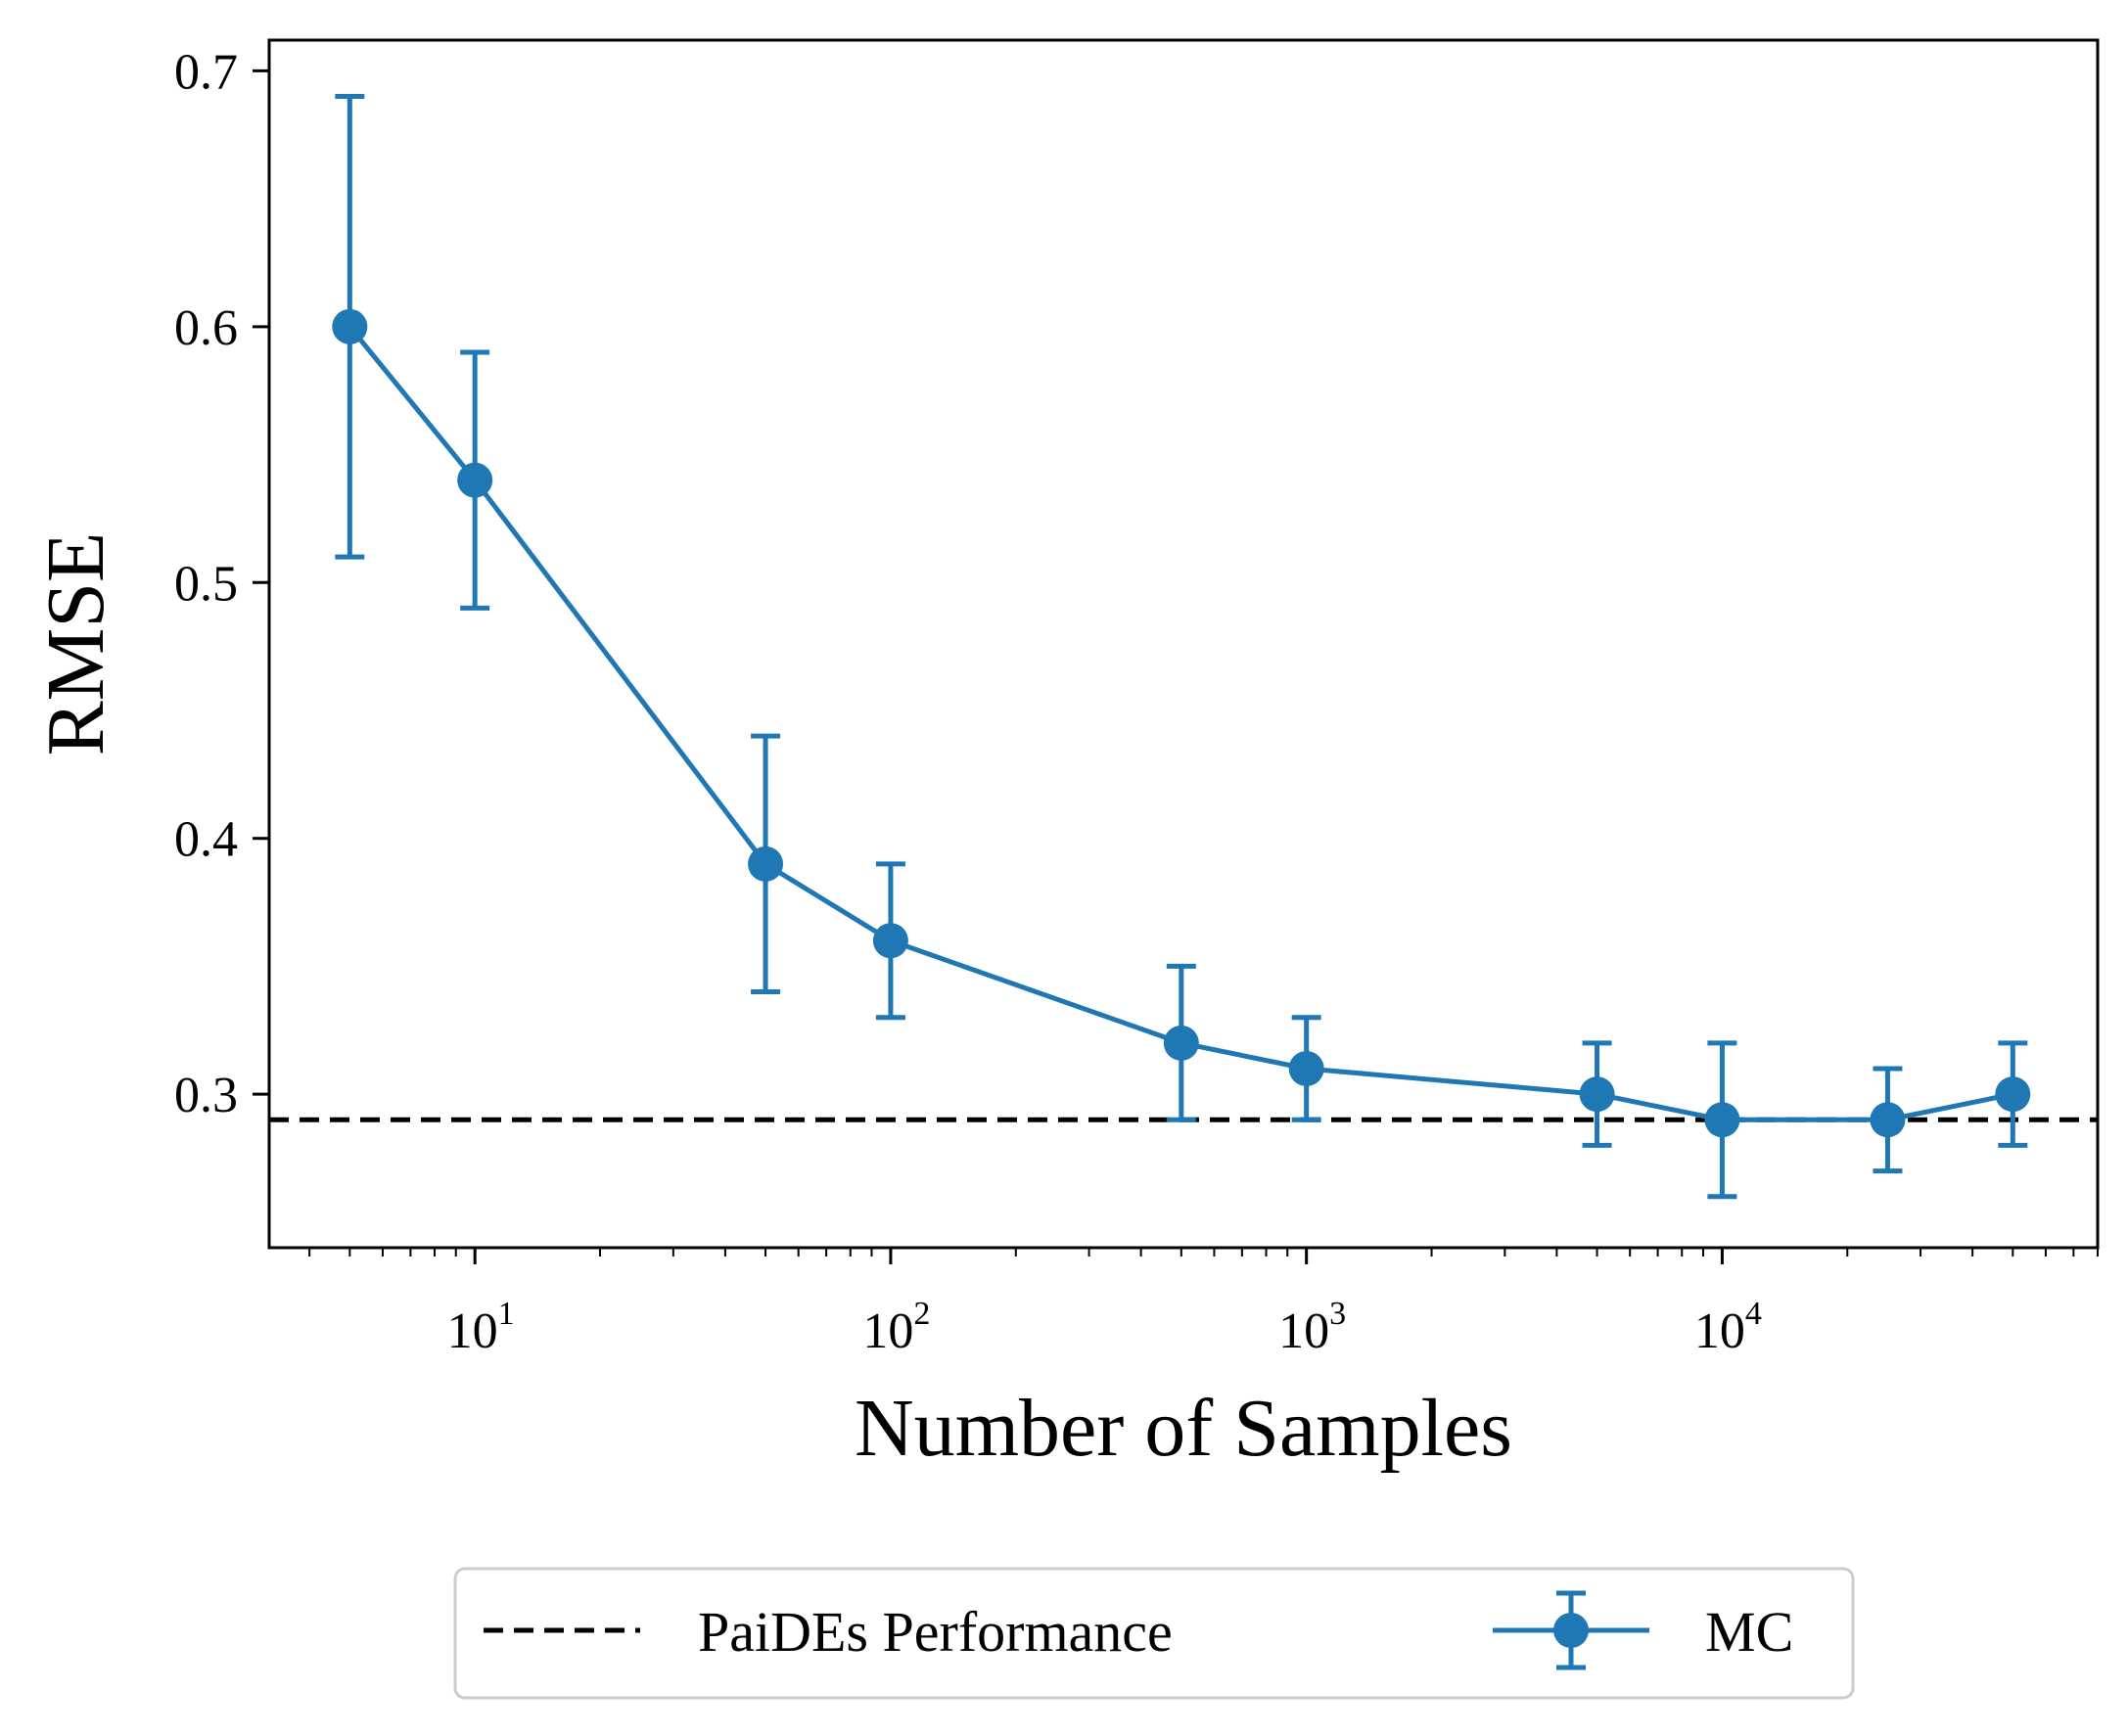 The width and height of the screenshot is (2128, 1736). I want to click on x-major-ticks: 10¹ 10² 10³ 10⁴, so click(1104, 1303).